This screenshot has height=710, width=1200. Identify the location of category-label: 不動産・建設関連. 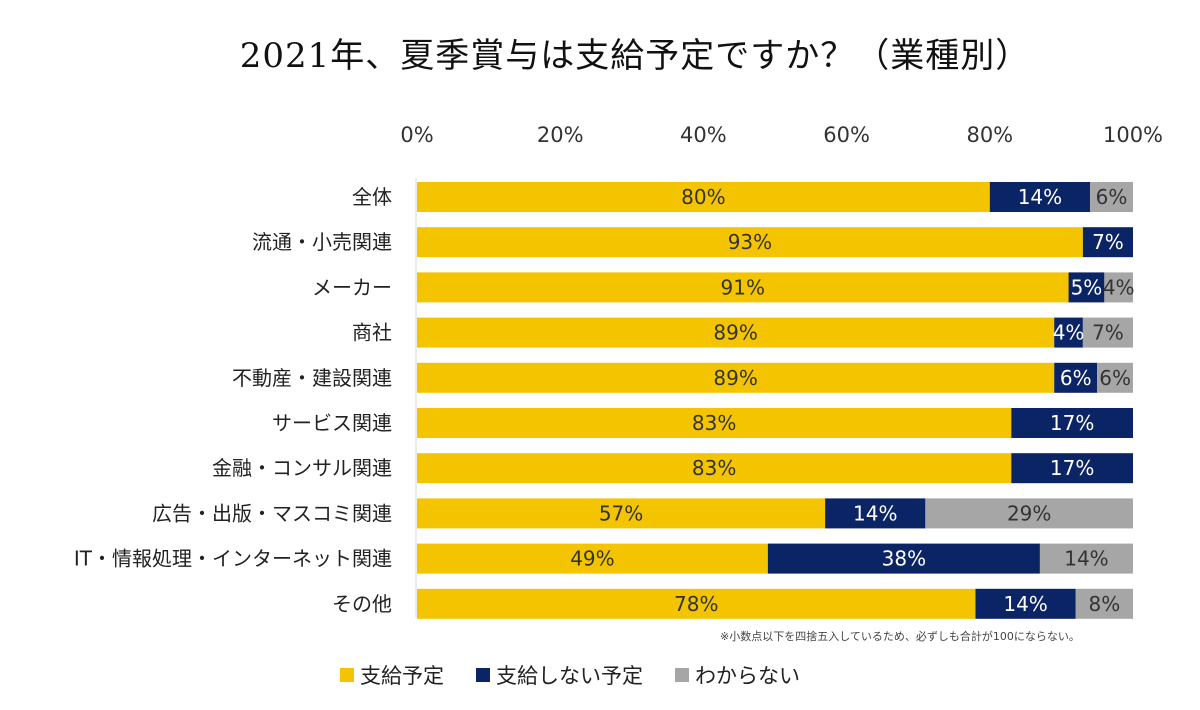
(312, 378).